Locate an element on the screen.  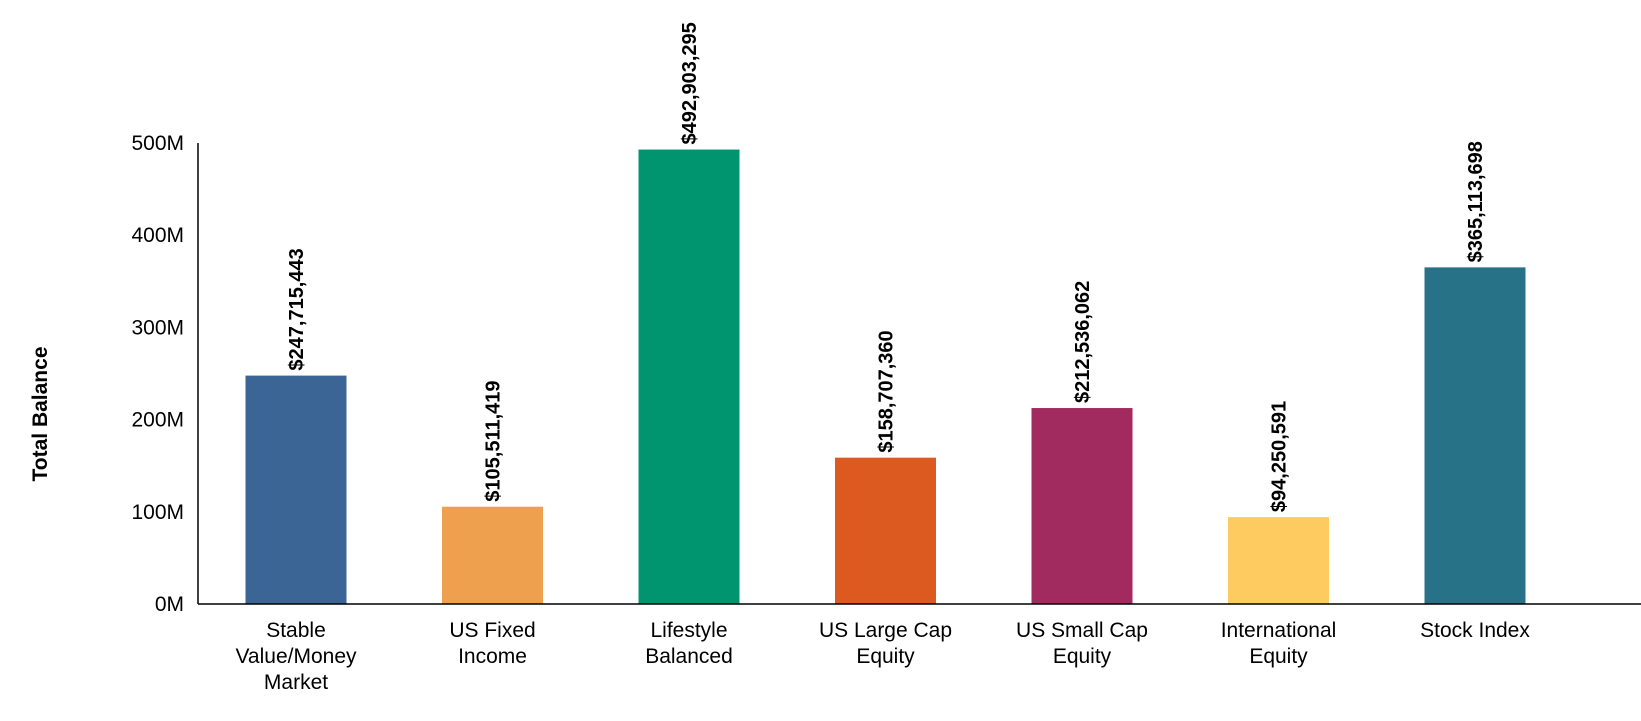
category-label-line: Value/Money is located at coordinates (296, 656).